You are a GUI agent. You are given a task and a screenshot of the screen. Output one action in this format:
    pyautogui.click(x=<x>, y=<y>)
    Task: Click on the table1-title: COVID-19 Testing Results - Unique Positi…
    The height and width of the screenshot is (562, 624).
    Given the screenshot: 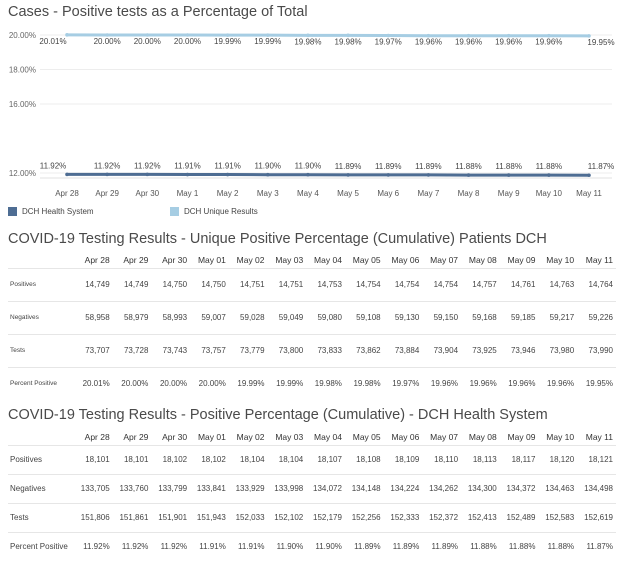 What is the action you would take?
    pyautogui.click(x=277, y=239)
    